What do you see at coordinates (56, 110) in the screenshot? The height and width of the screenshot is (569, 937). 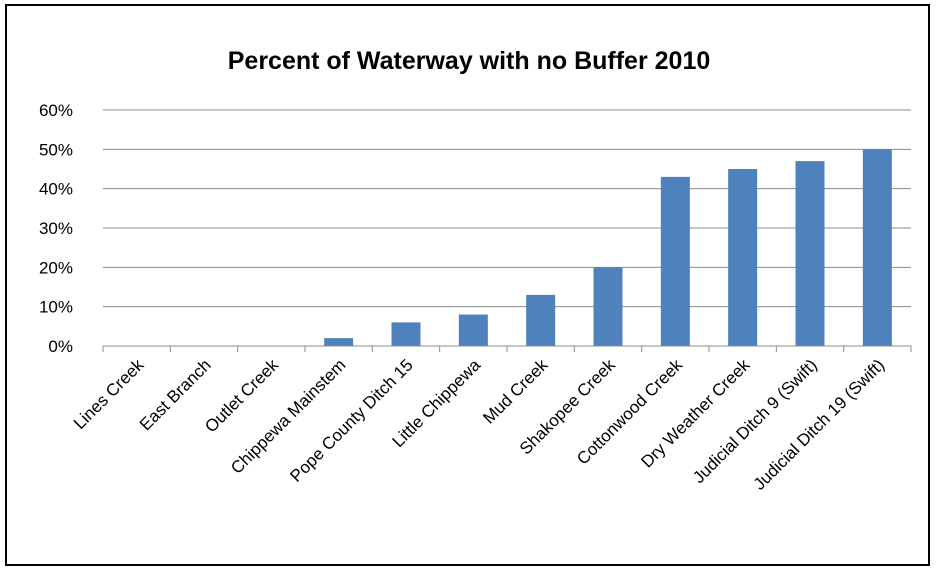 I see `y-tick-label: 60%` at bounding box center [56, 110].